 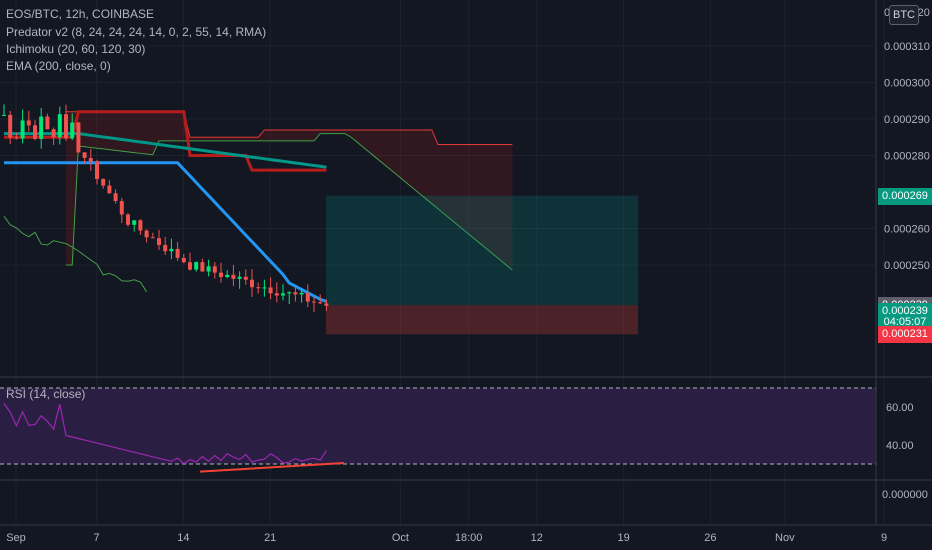 I want to click on cloud-fill, so click(x=289, y=191).